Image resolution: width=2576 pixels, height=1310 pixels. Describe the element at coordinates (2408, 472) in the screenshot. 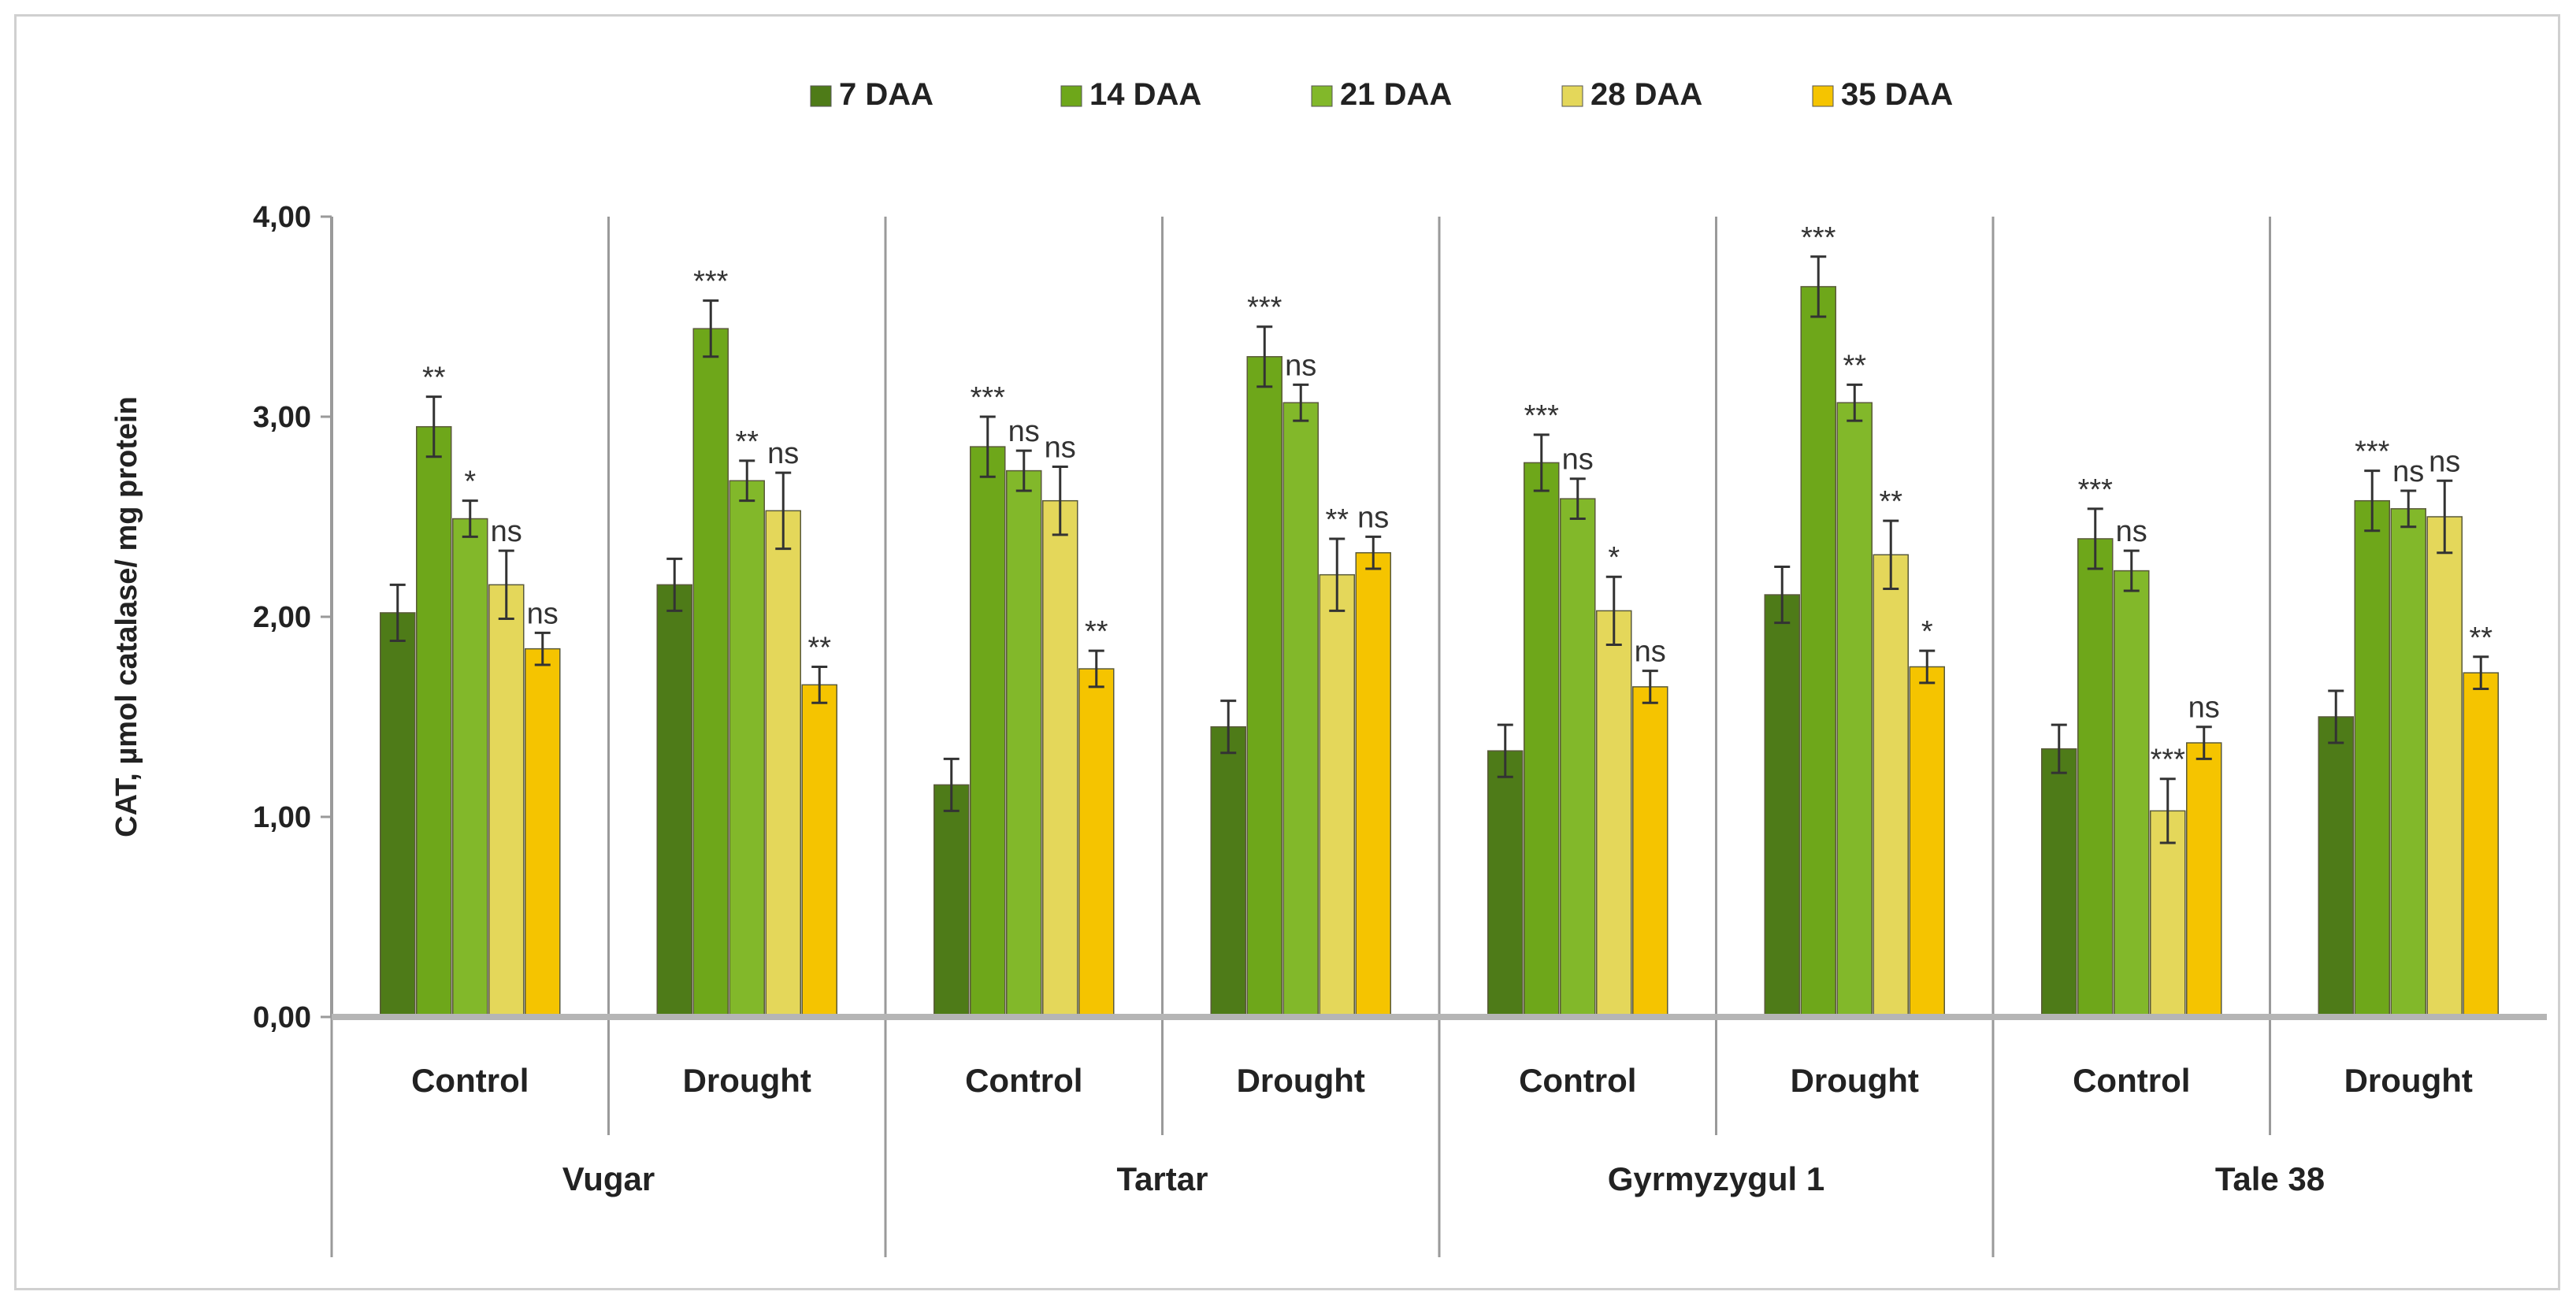

I see `signif-label-3-1-2: ns` at that location.